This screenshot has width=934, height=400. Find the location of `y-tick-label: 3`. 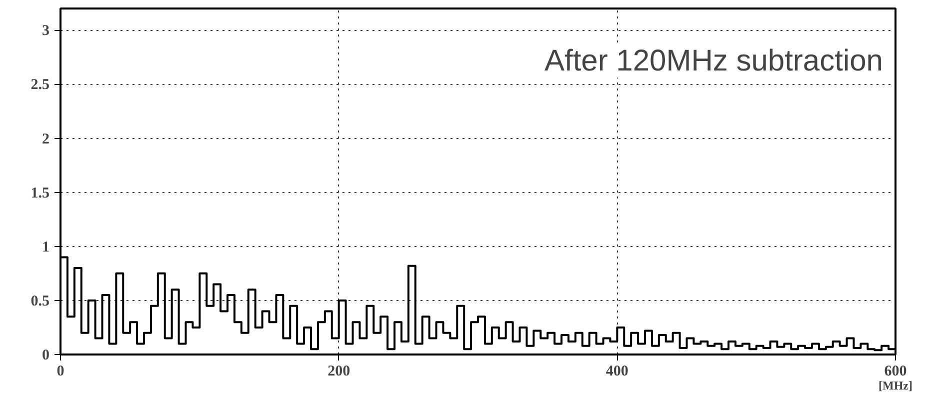

y-tick-label: 3 is located at coordinates (46, 31).